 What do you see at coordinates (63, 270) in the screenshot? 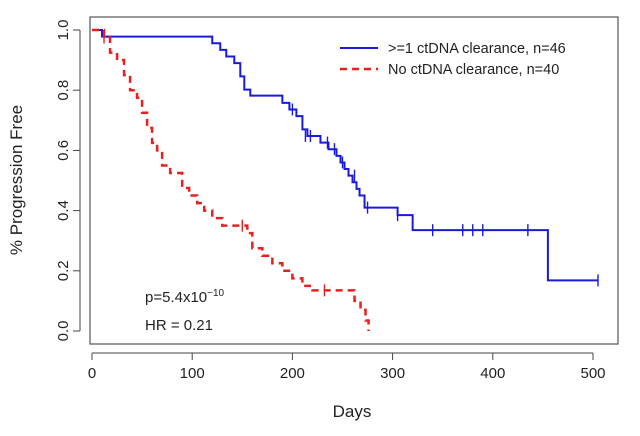
I see `y-tick-label: 0.2` at bounding box center [63, 270].